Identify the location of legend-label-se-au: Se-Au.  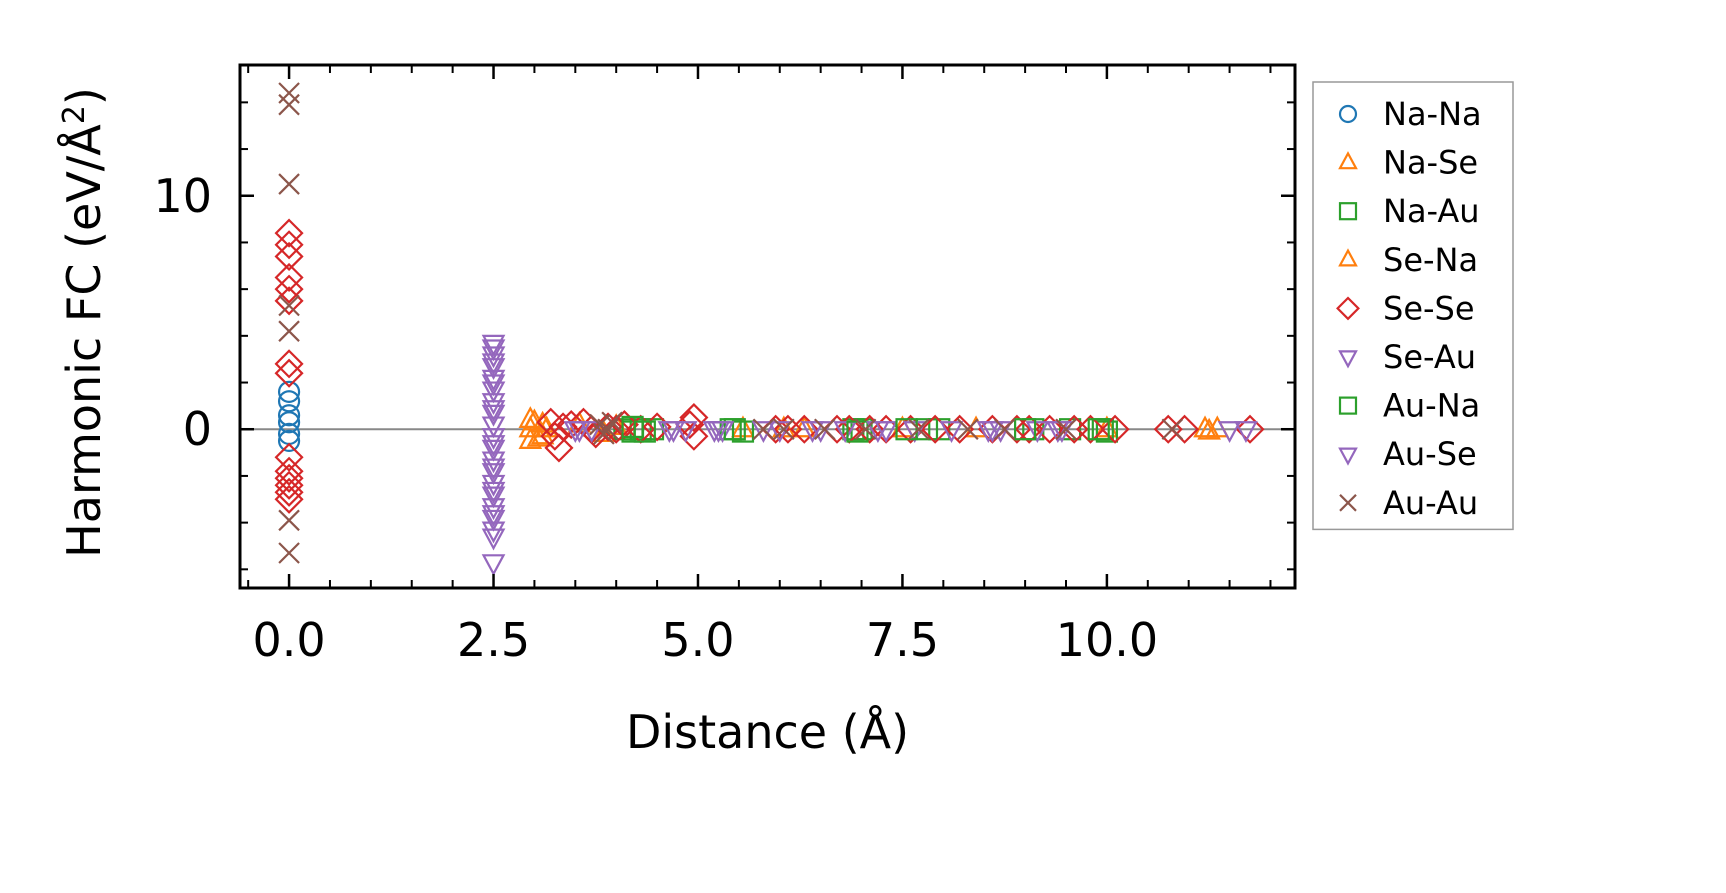
(1429, 357).